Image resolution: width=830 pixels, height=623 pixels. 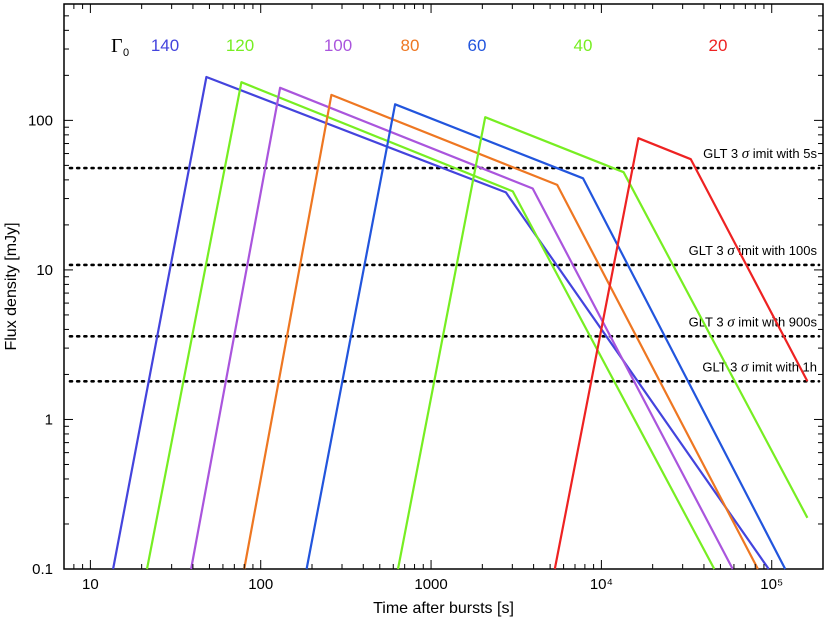 What do you see at coordinates (11, 286) in the screenshot?
I see `y-axis-title: Flux density [mJy]` at bounding box center [11, 286].